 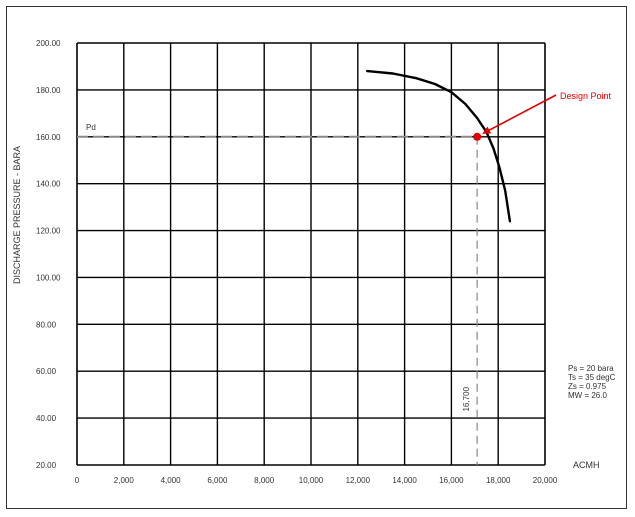 I want to click on x-tick-label: 8,000, so click(x=264, y=480).